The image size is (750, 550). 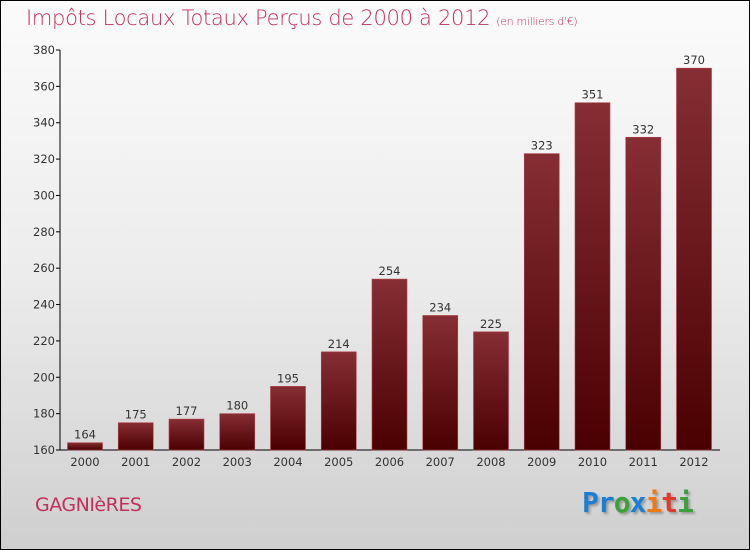 What do you see at coordinates (643, 462) in the screenshot?
I see `x-tick-label: 2011` at bounding box center [643, 462].